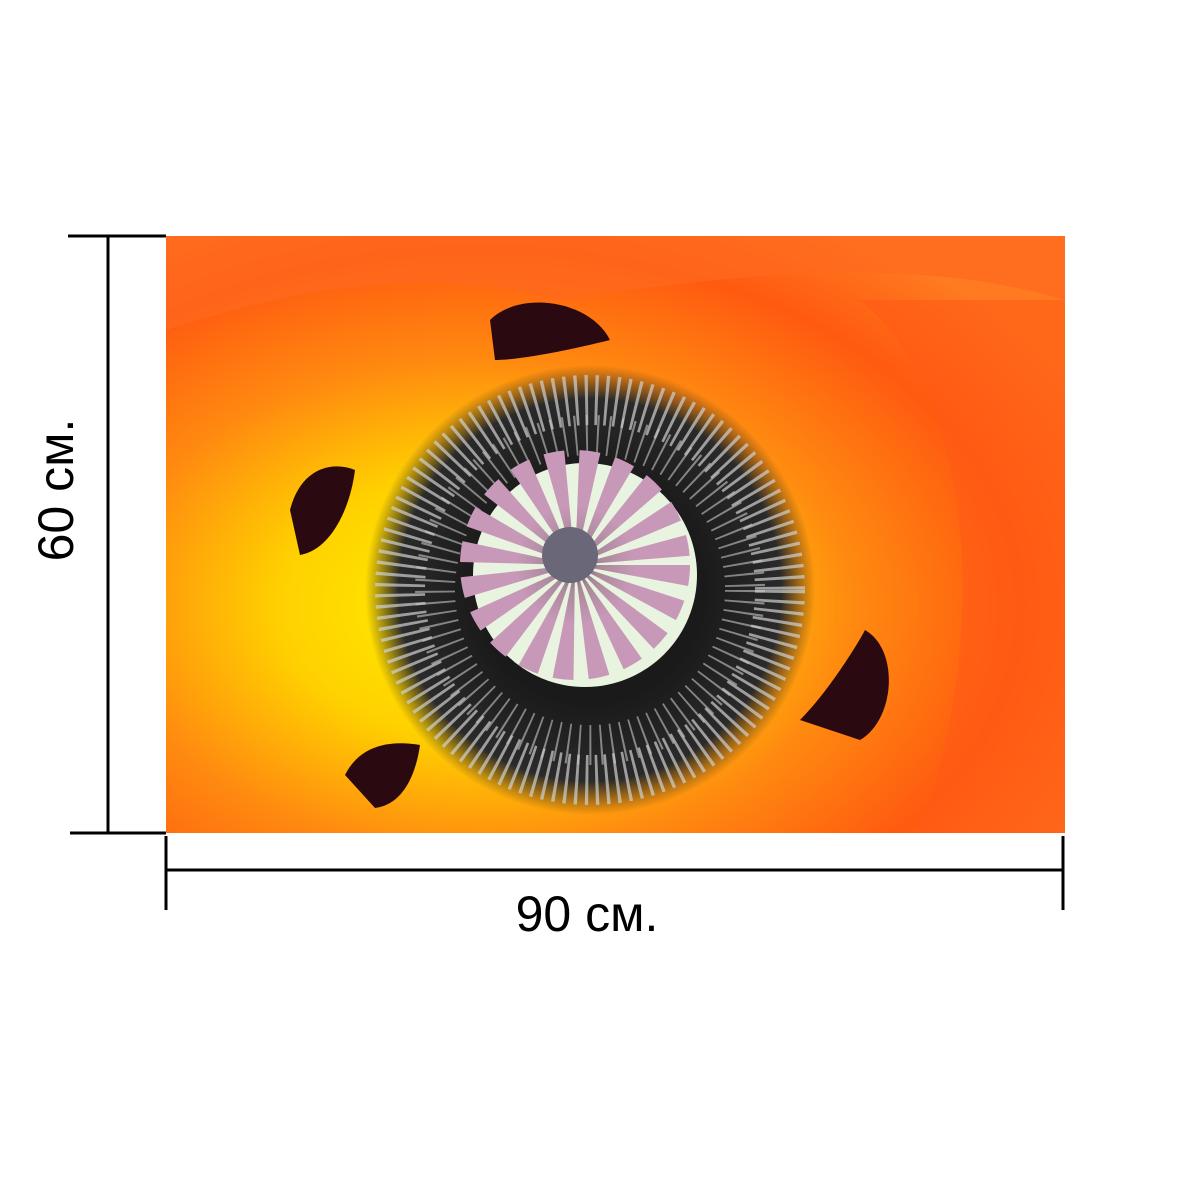 Image resolution: width=1200 pixels, height=1200 pixels. What do you see at coordinates (587, 914) in the screenshot?
I see `width-label: 90 см.` at bounding box center [587, 914].